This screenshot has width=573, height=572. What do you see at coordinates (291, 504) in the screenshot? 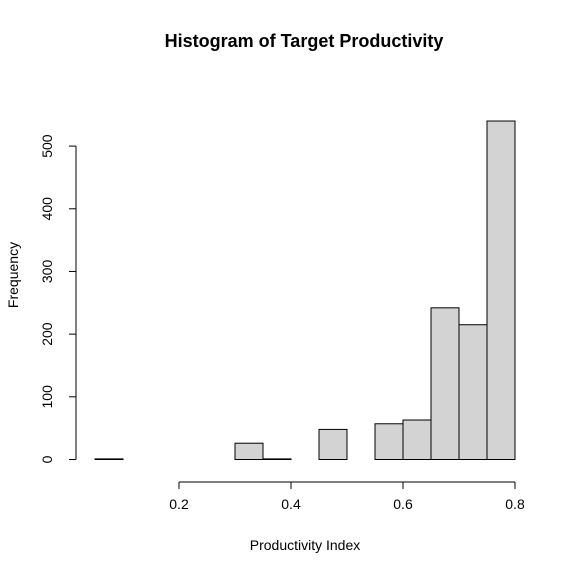
I see `x-tick-label-1: 0.4` at bounding box center [291, 504].